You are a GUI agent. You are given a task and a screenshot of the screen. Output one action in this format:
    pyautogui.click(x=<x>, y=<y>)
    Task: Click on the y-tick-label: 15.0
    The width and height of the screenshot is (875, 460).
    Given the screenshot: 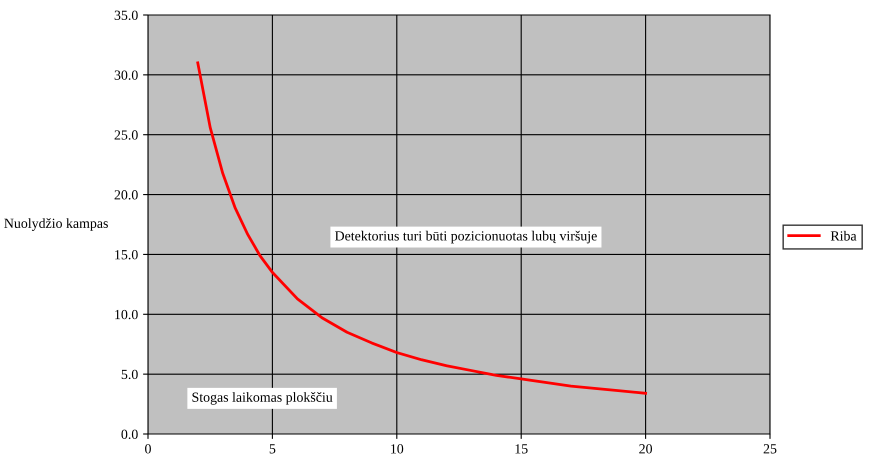 What is the action you would take?
    pyautogui.click(x=126, y=255)
    